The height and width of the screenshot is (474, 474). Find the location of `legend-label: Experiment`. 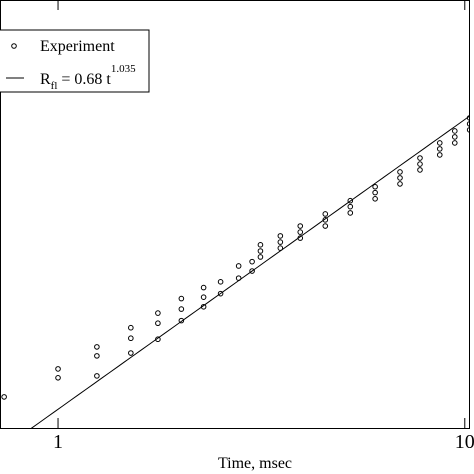

legend-label: Experiment is located at coordinates (77, 46).